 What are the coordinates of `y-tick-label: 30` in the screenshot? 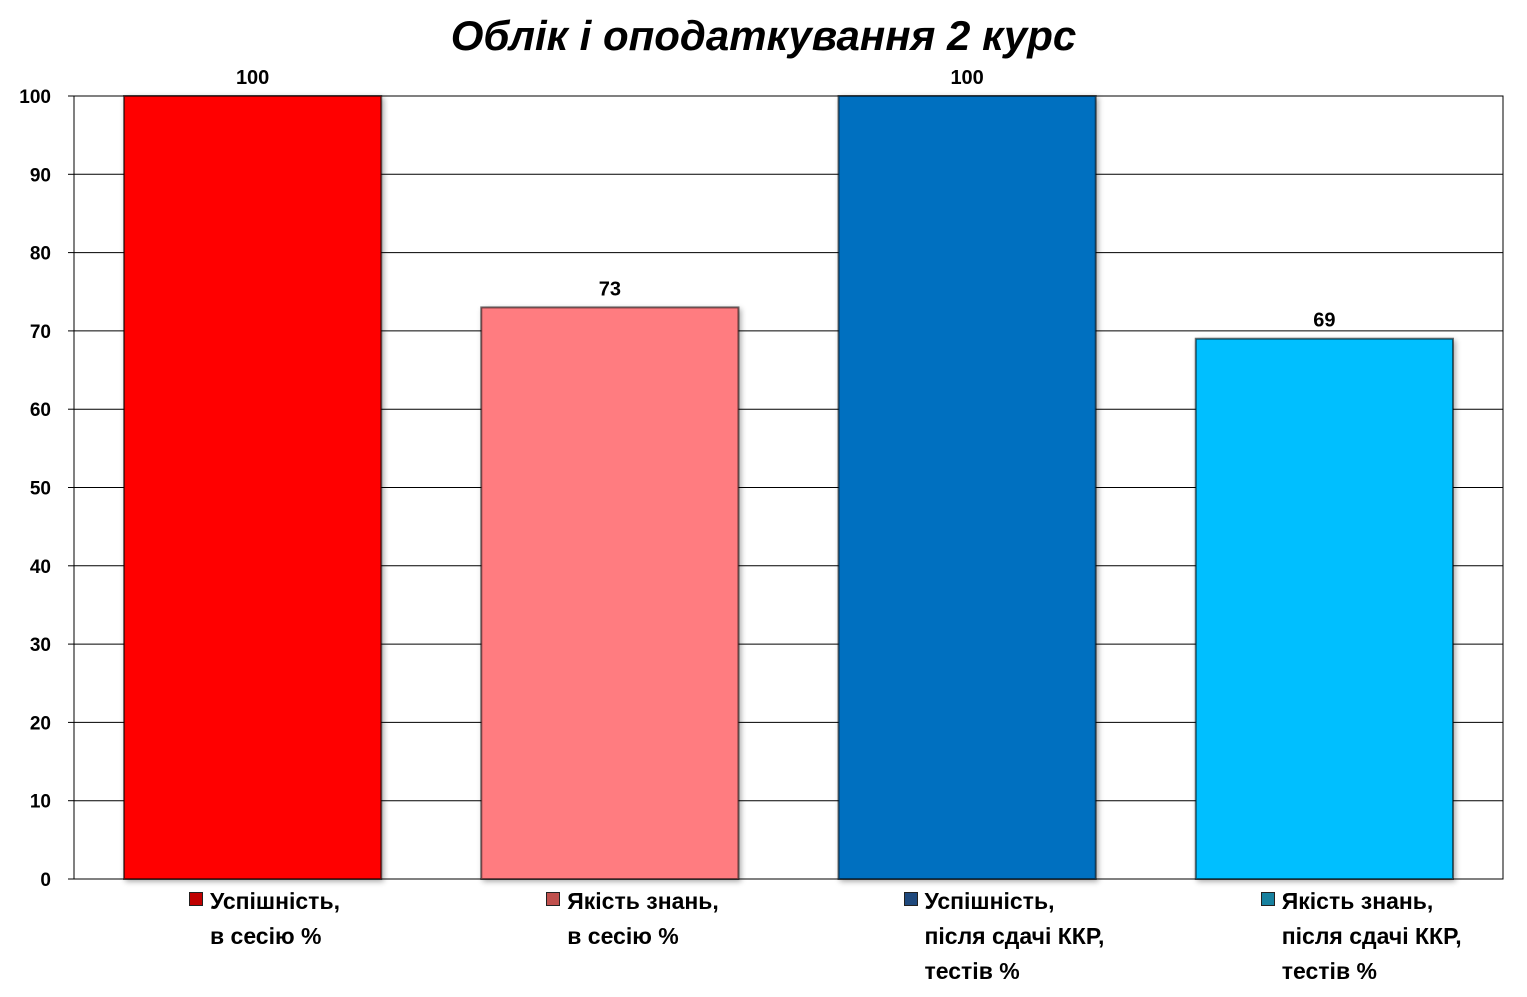 It's located at (40, 645).